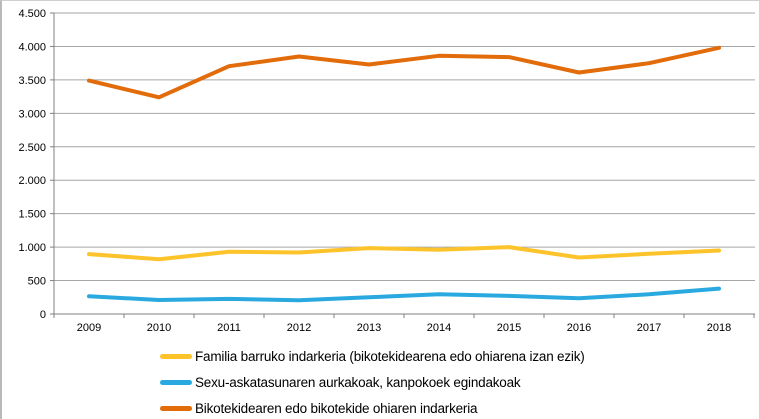 Image resolution: width=759 pixels, height=419 pixels. What do you see at coordinates (176, 408) in the screenshot?
I see `legend-line-swatch-orange-icon` at bounding box center [176, 408].